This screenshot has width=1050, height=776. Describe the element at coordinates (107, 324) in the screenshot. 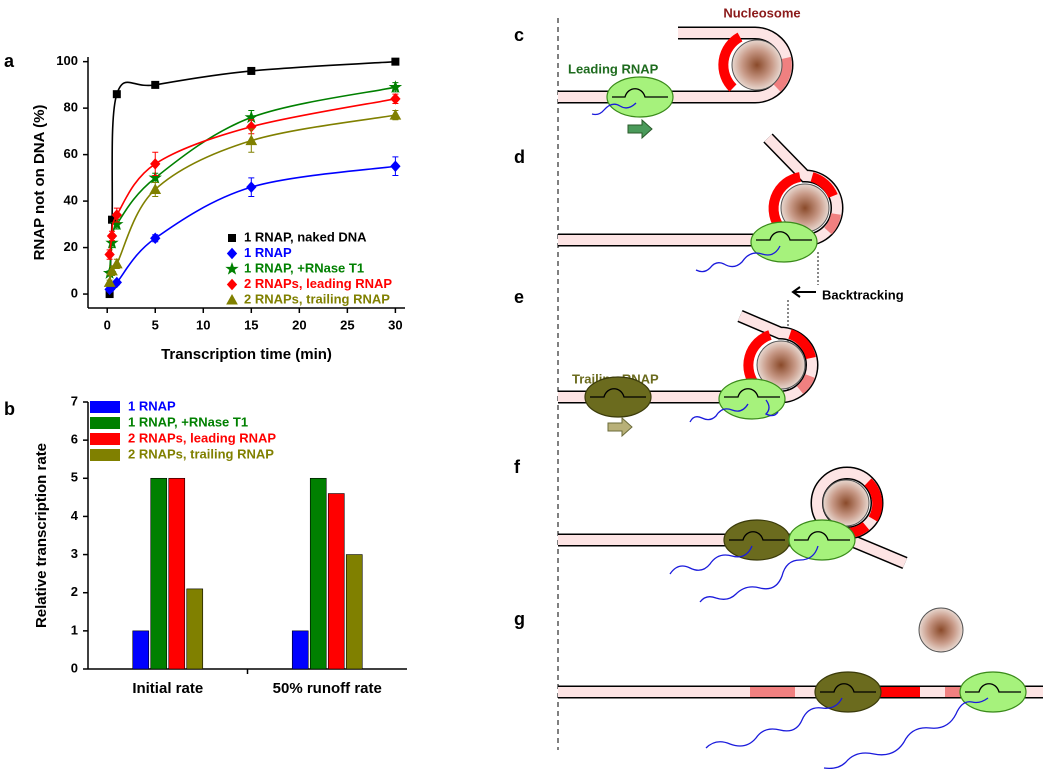

I see `x-tick-label: 0` at that location.